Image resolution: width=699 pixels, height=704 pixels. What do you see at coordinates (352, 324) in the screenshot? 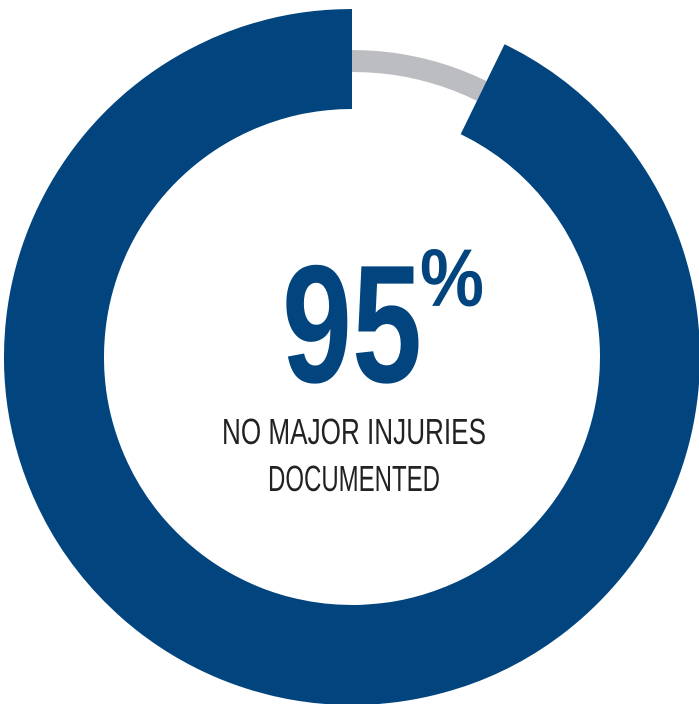
I see `center-value: 95` at bounding box center [352, 324].